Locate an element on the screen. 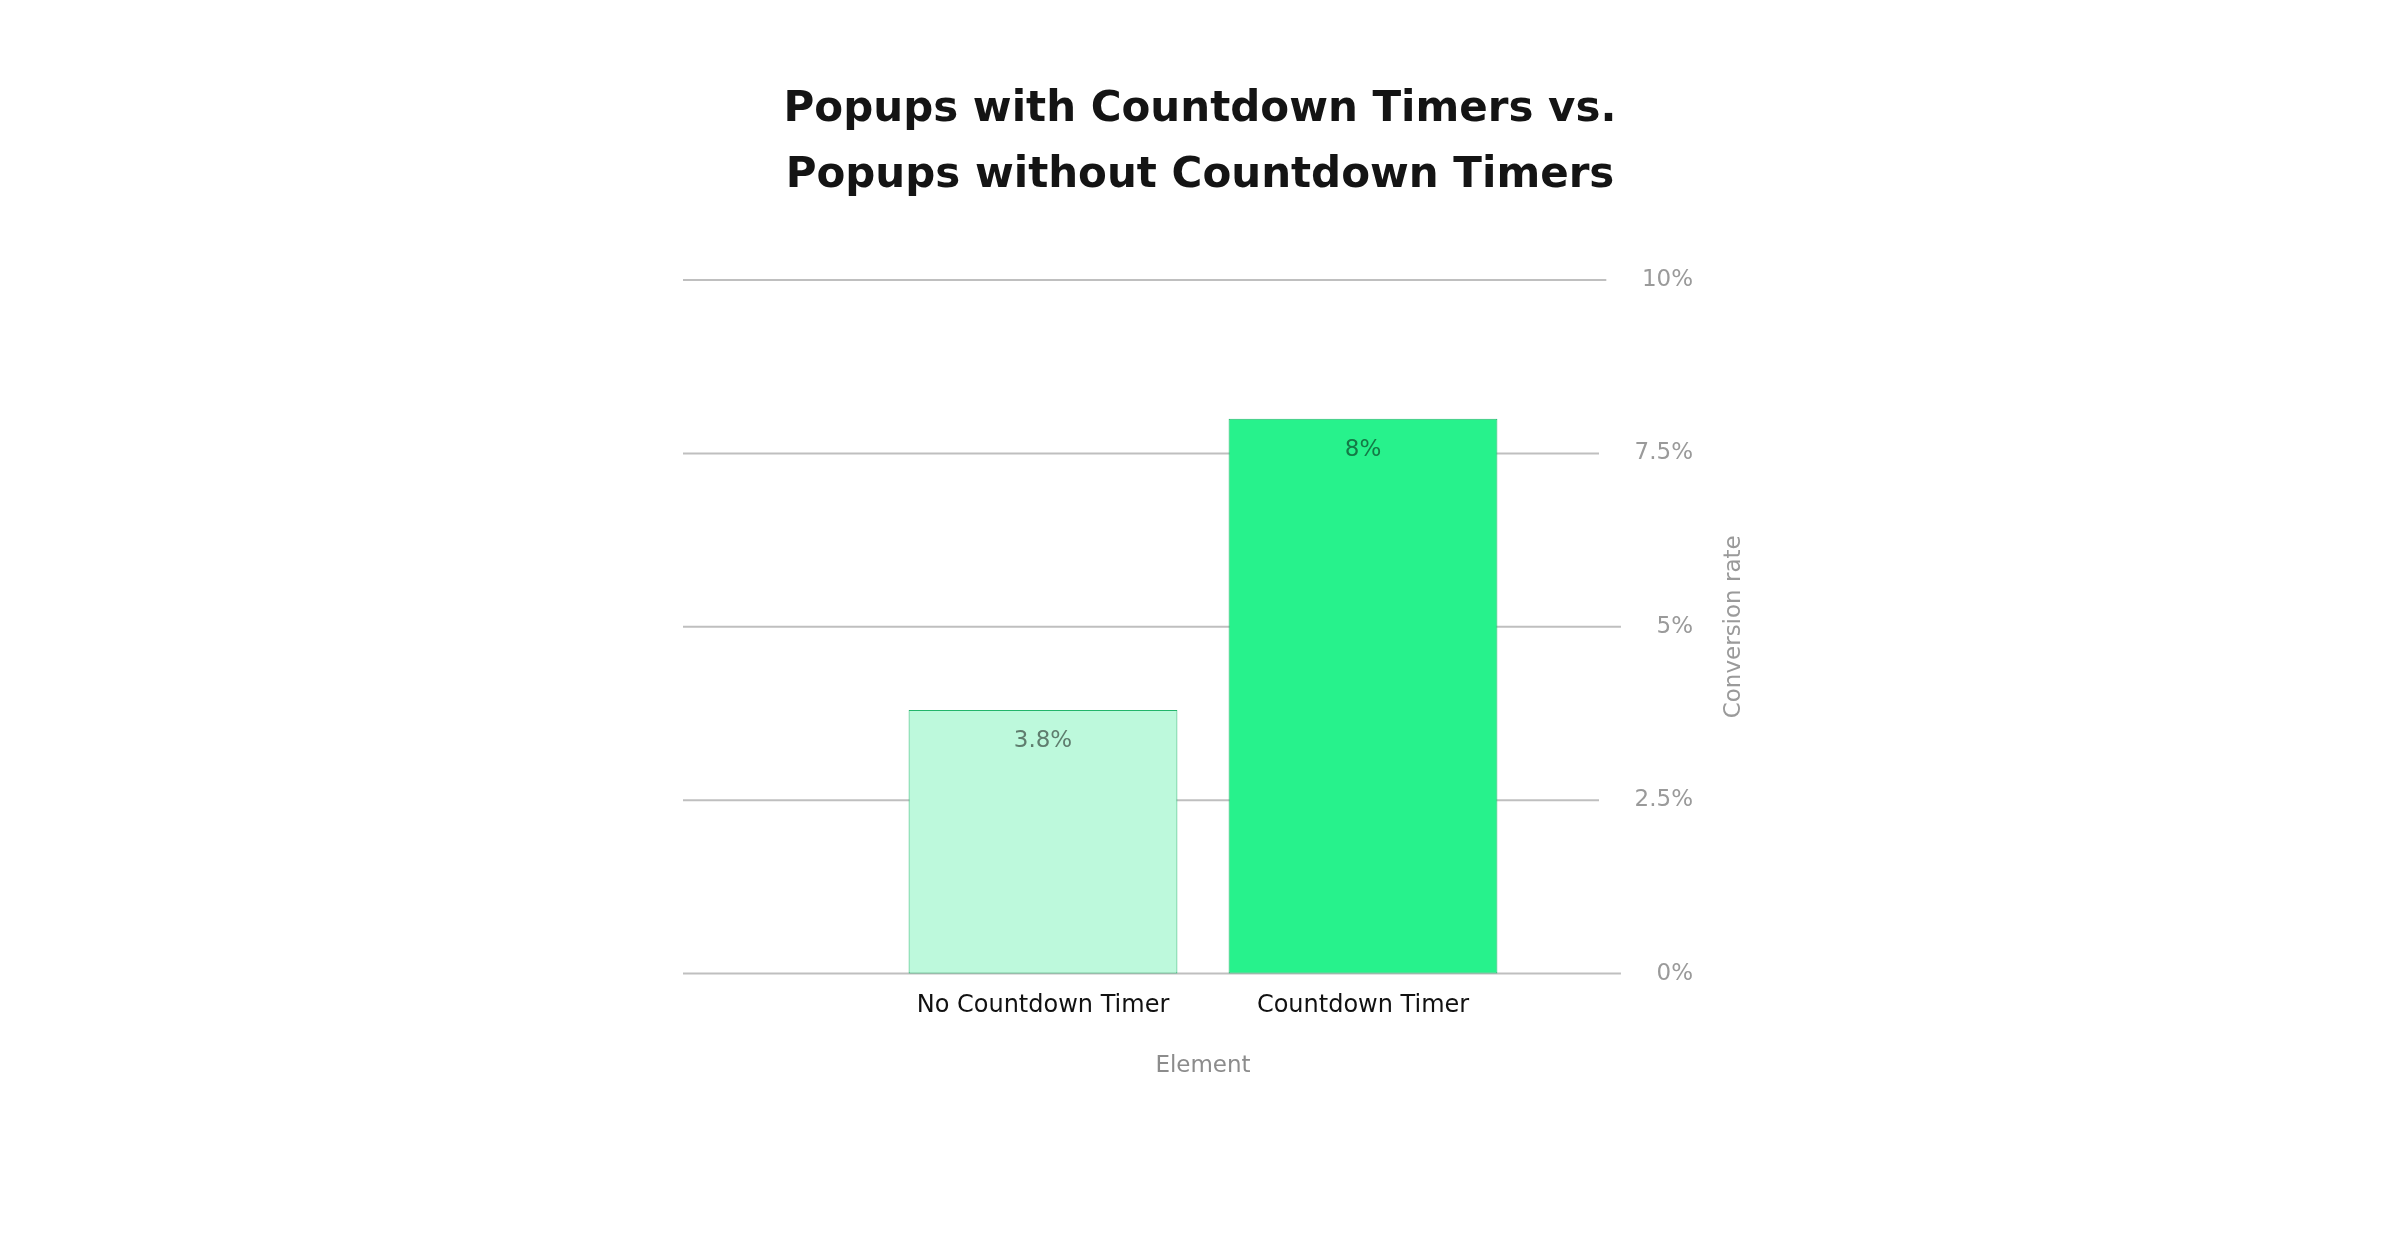 Image resolution: width=2400 pixels, height=1260 pixels. x-axis-title: Element is located at coordinates (1203, 1064).